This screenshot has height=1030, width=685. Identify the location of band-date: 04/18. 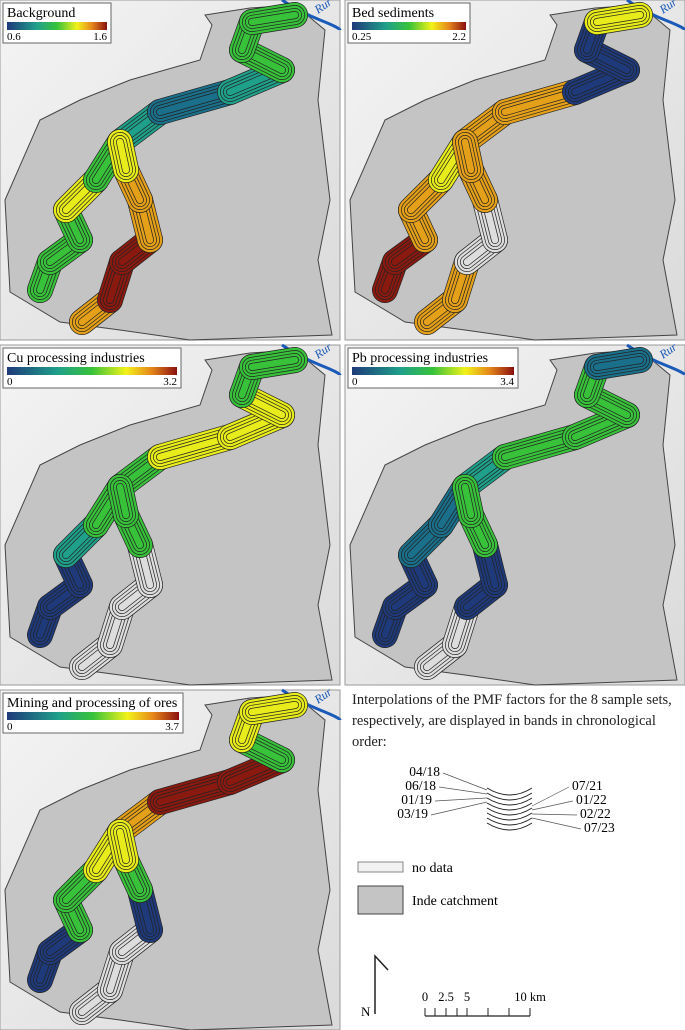
(424, 771).